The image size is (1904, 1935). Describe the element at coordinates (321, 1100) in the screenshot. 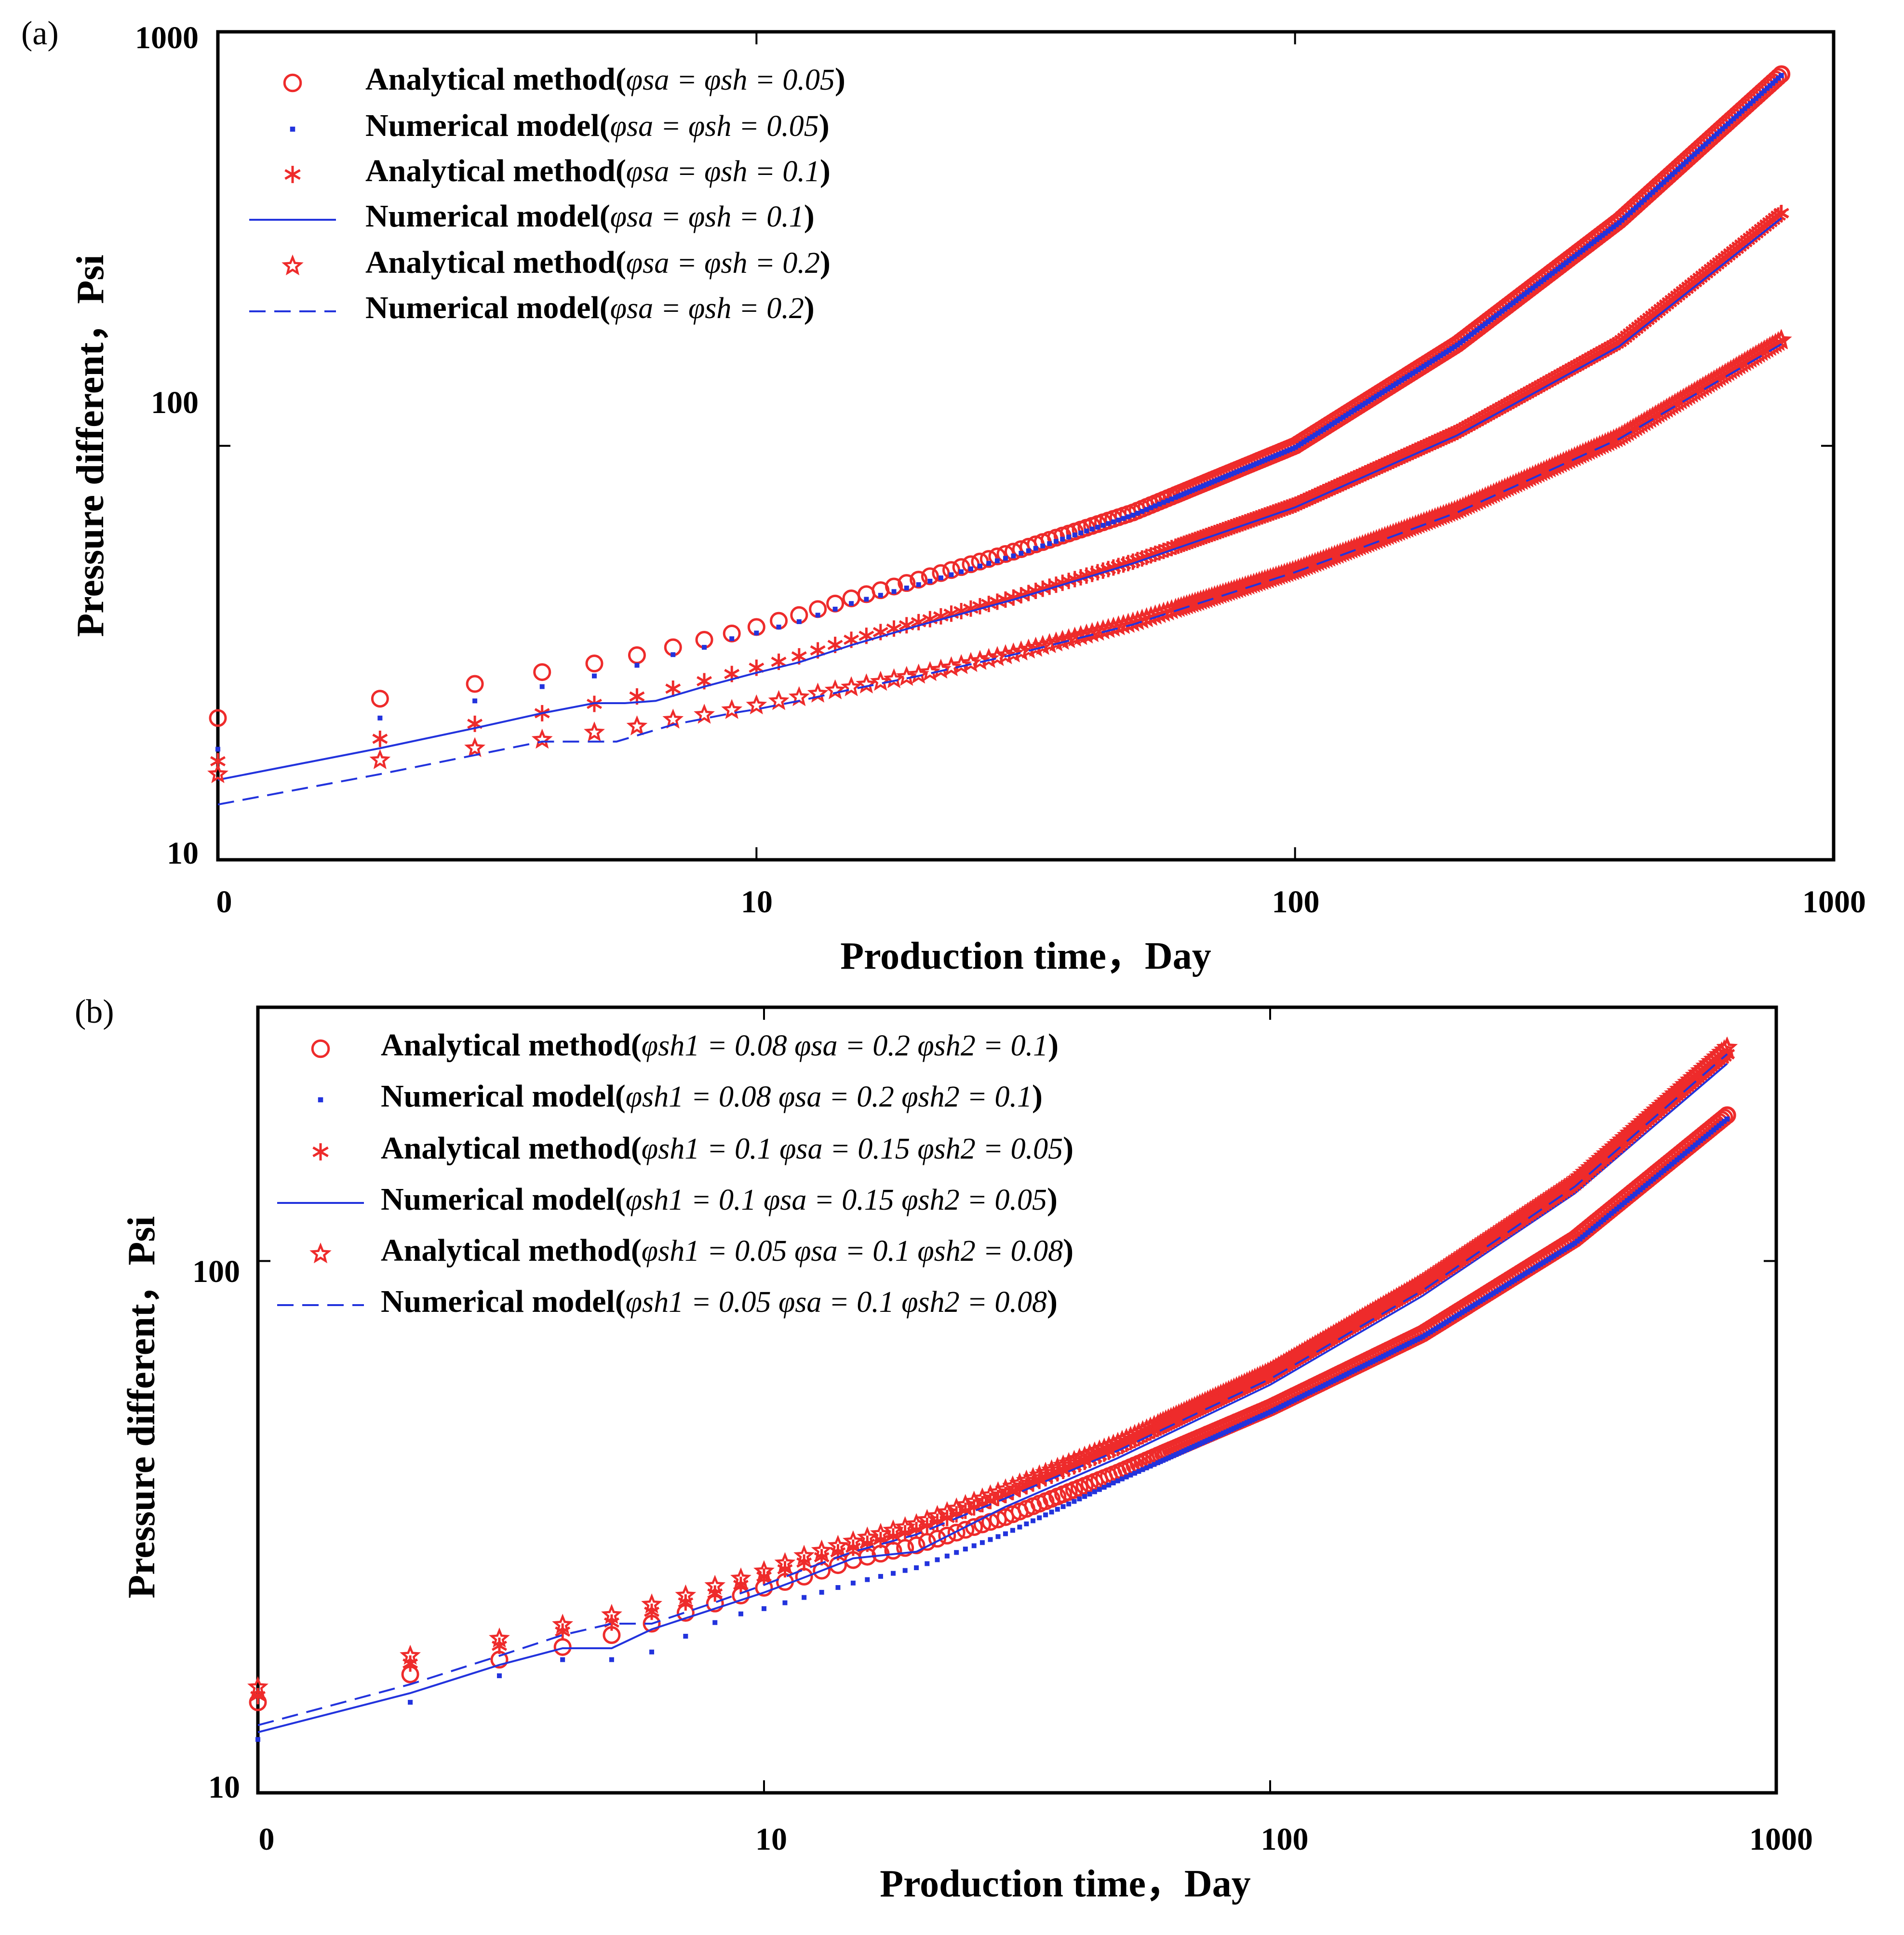

I see `legend-symbol-numerical-dot` at that location.